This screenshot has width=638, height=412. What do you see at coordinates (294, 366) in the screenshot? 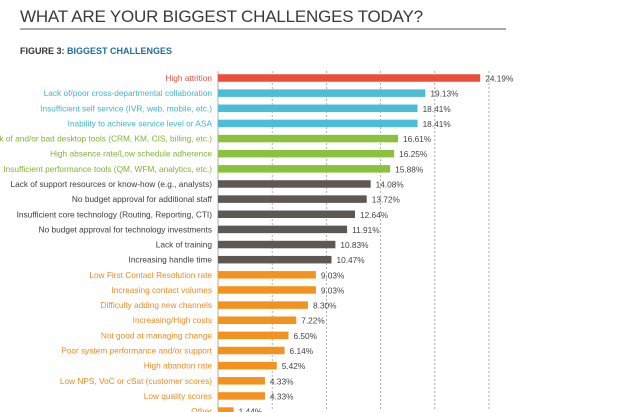
I see `value-label: 5.42%` at bounding box center [294, 366].